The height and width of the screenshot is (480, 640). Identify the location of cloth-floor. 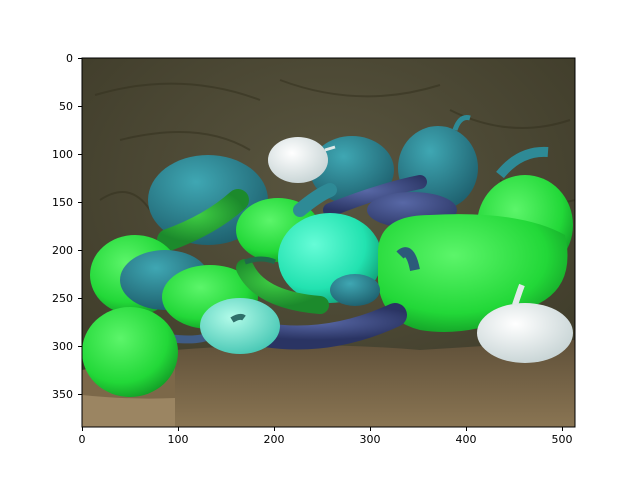
(128, 411).